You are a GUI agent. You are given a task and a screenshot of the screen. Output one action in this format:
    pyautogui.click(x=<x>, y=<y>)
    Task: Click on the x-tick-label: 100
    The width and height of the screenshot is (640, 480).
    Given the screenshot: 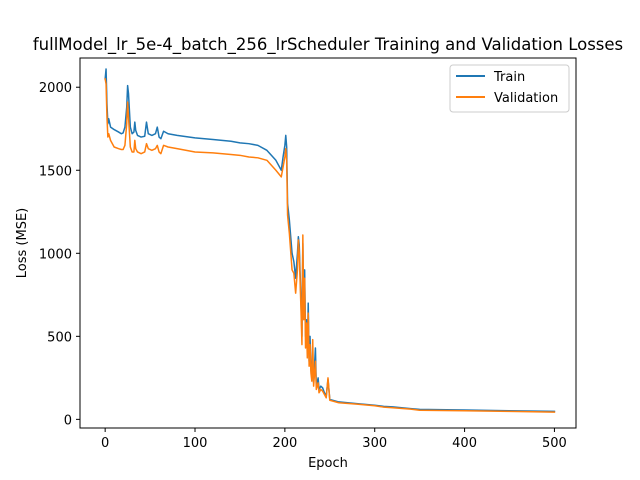 What is the action you would take?
    pyautogui.click(x=195, y=443)
    